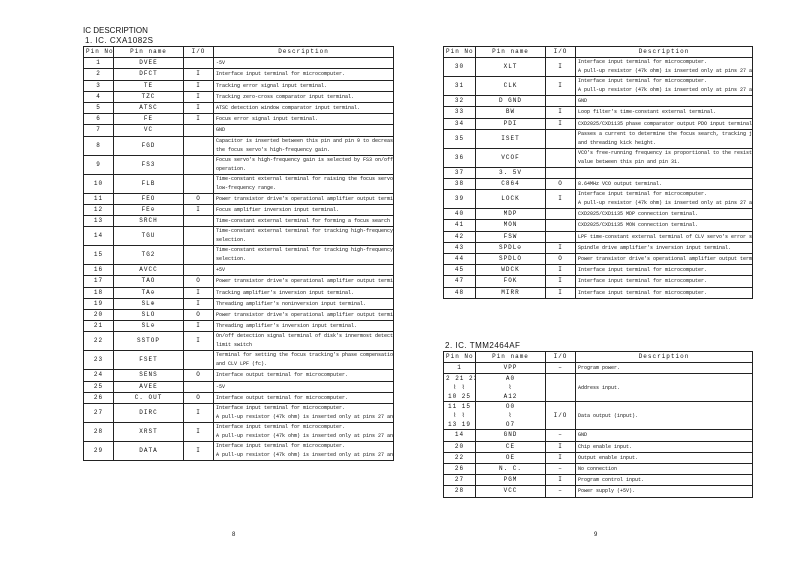 The width and height of the screenshot is (793, 561). I want to click on cell: SPDLO, so click(510, 259).